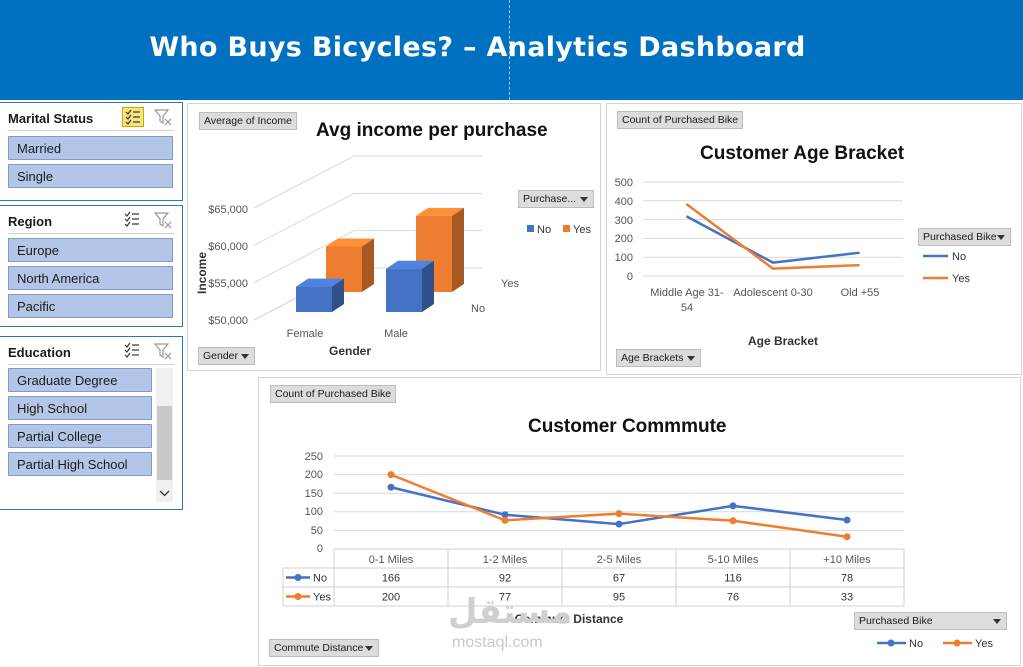 The width and height of the screenshot is (1023, 667). I want to click on slicer-item-married: Married, so click(90, 148).